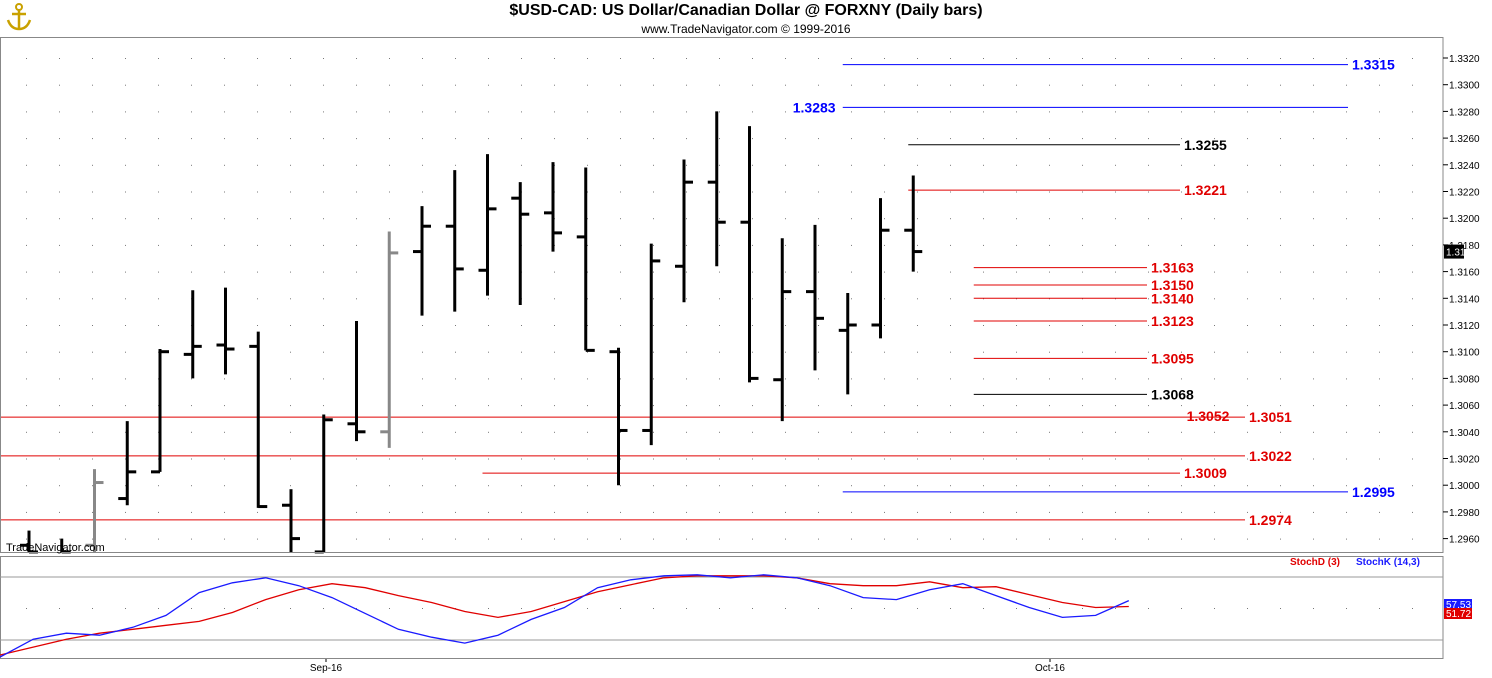 The image size is (1492, 678). Describe the element at coordinates (1464, 166) in the screenshot. I see `y-tick-label: 1.3240` at that location.